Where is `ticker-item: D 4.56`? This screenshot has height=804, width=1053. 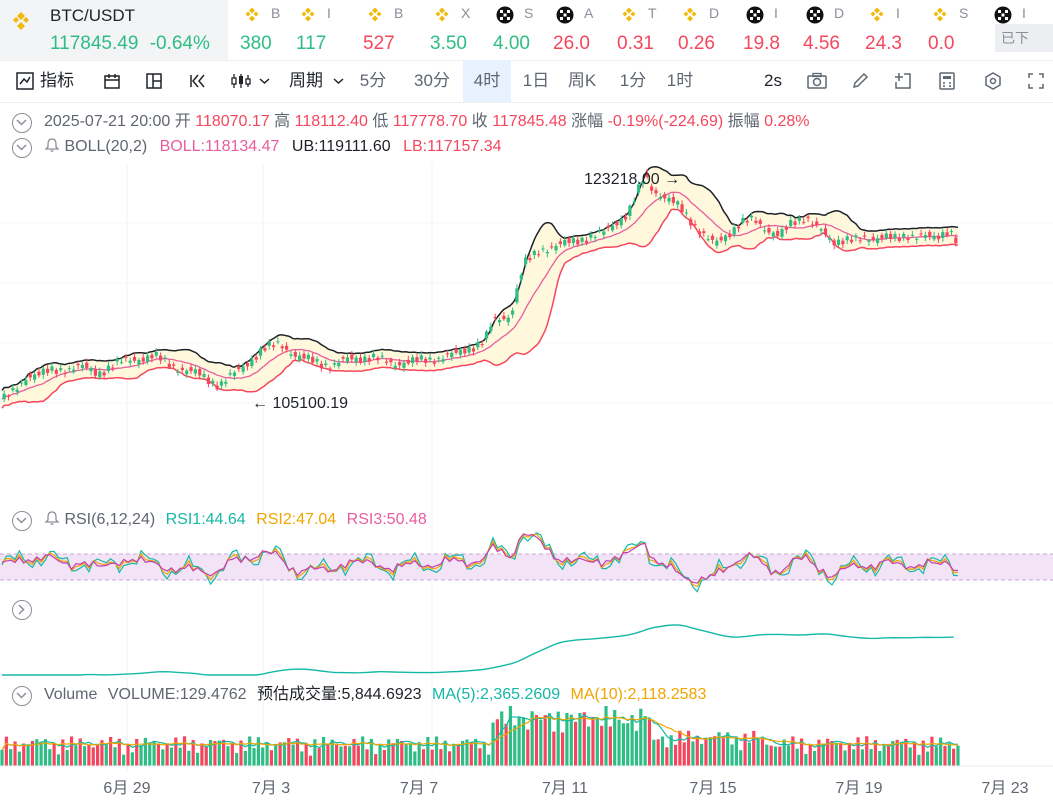
ticker-item: D 4.56 is located at coordinates (830, 30).